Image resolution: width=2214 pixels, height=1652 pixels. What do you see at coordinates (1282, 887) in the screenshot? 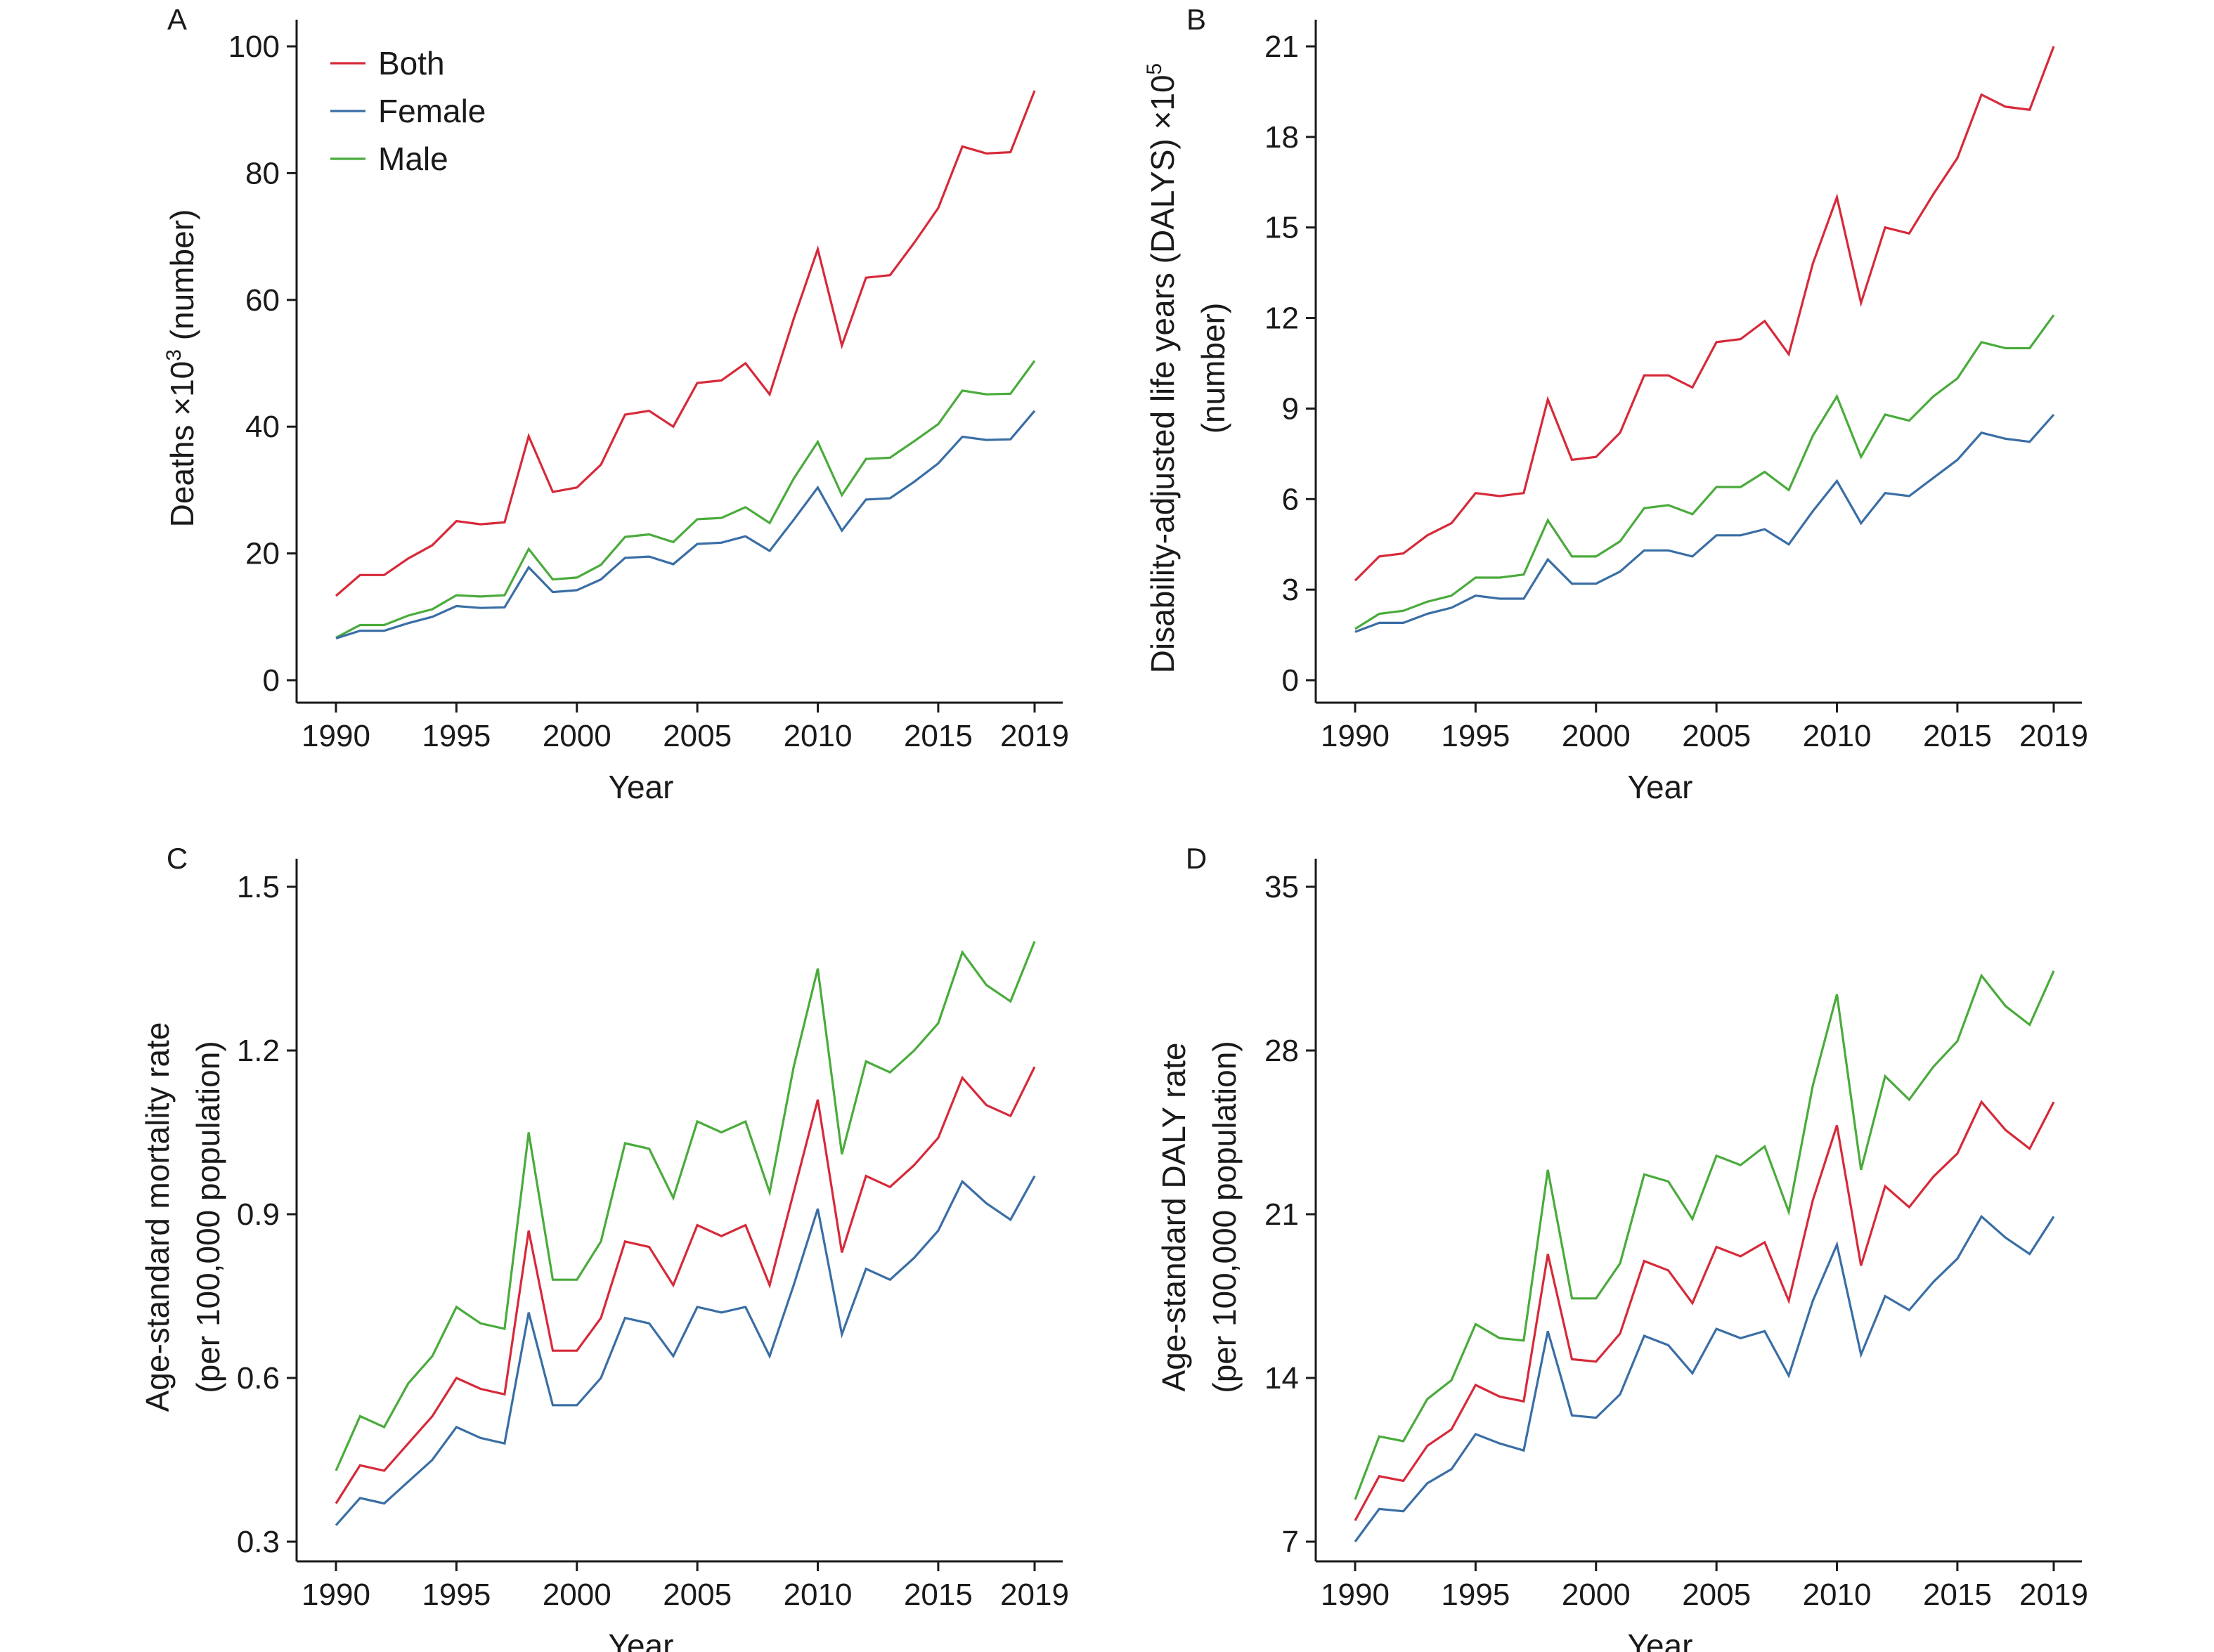
I see `y-tick-label: 35` at bounding box center [1282, 887].